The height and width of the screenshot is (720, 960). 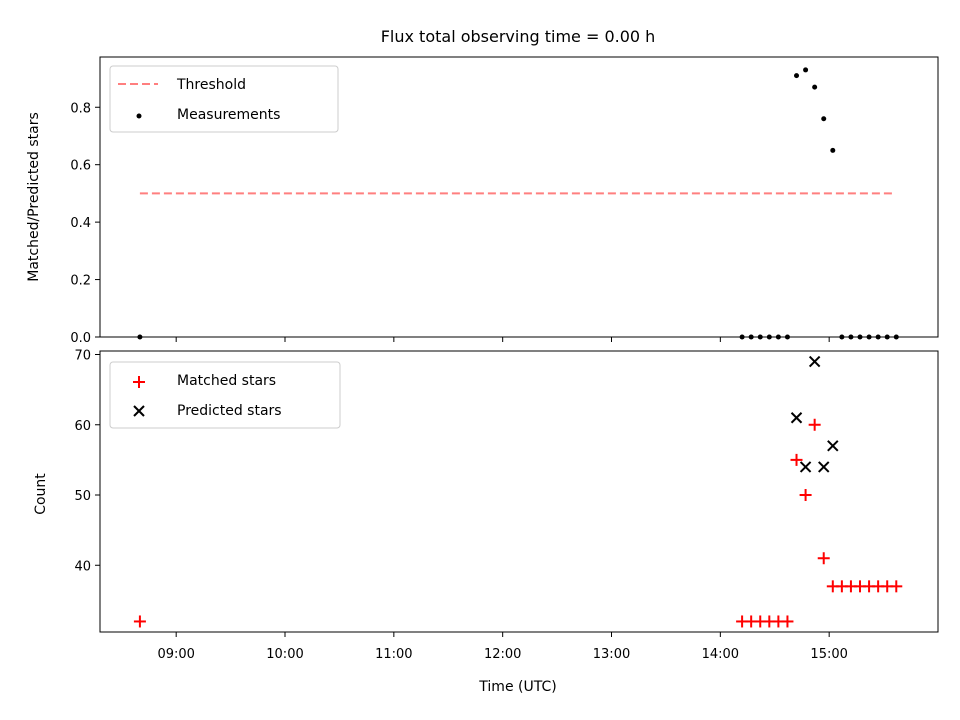 What do you see at coordinates (502, 339) in the screenshot?
I see `top-x-axis-ticks` at bounding box center [502, 339].